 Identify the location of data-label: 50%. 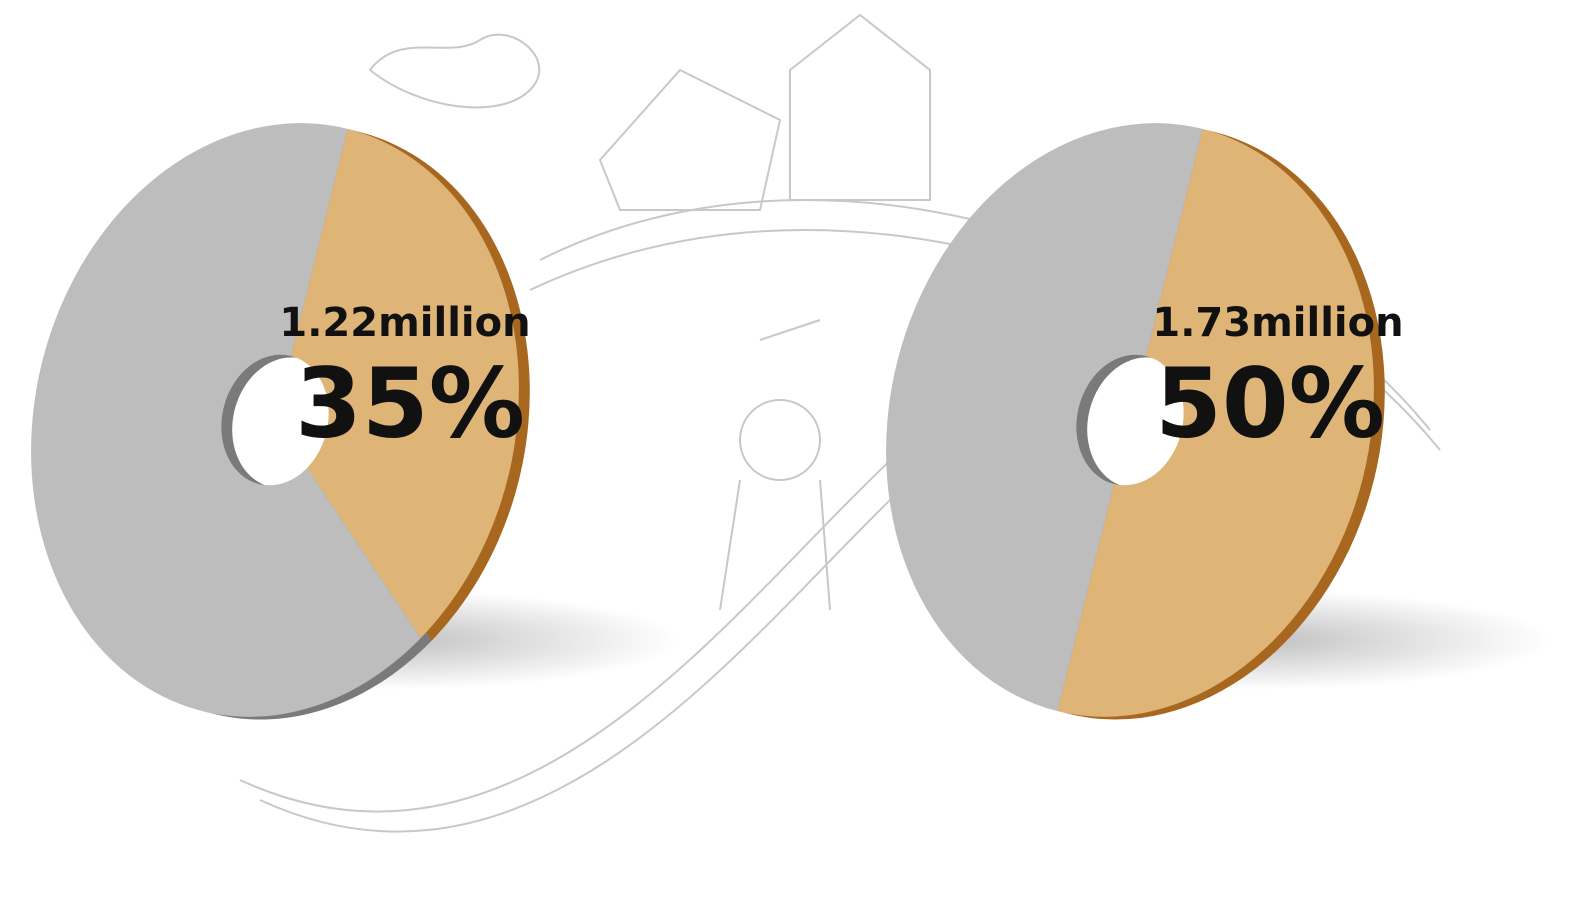
(1270, 403).